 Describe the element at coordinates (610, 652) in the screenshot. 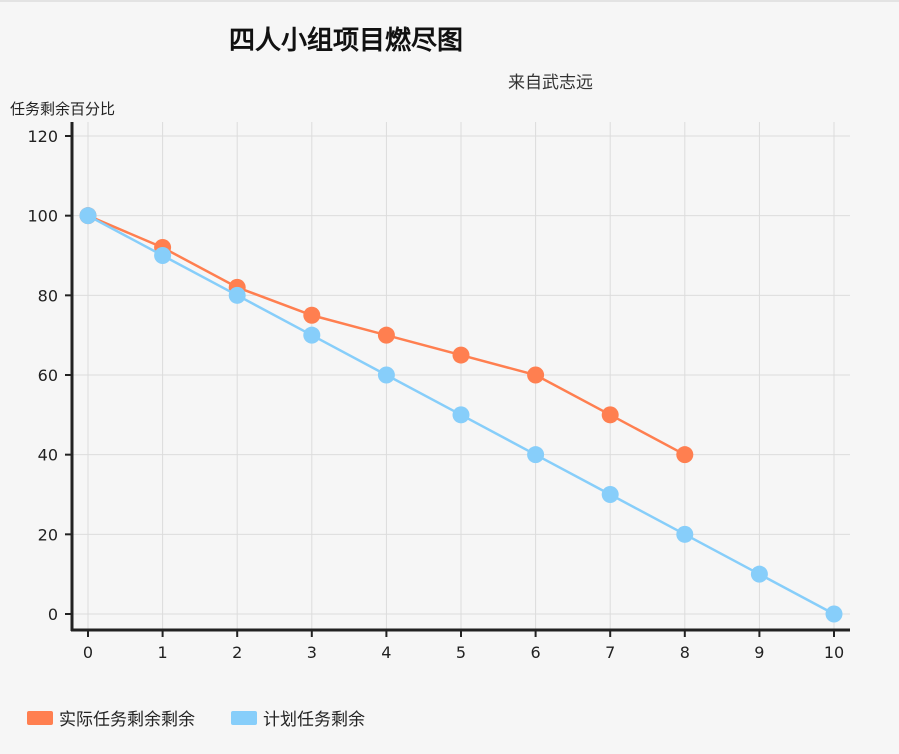

I see `x-tick-label: 7` at that location.